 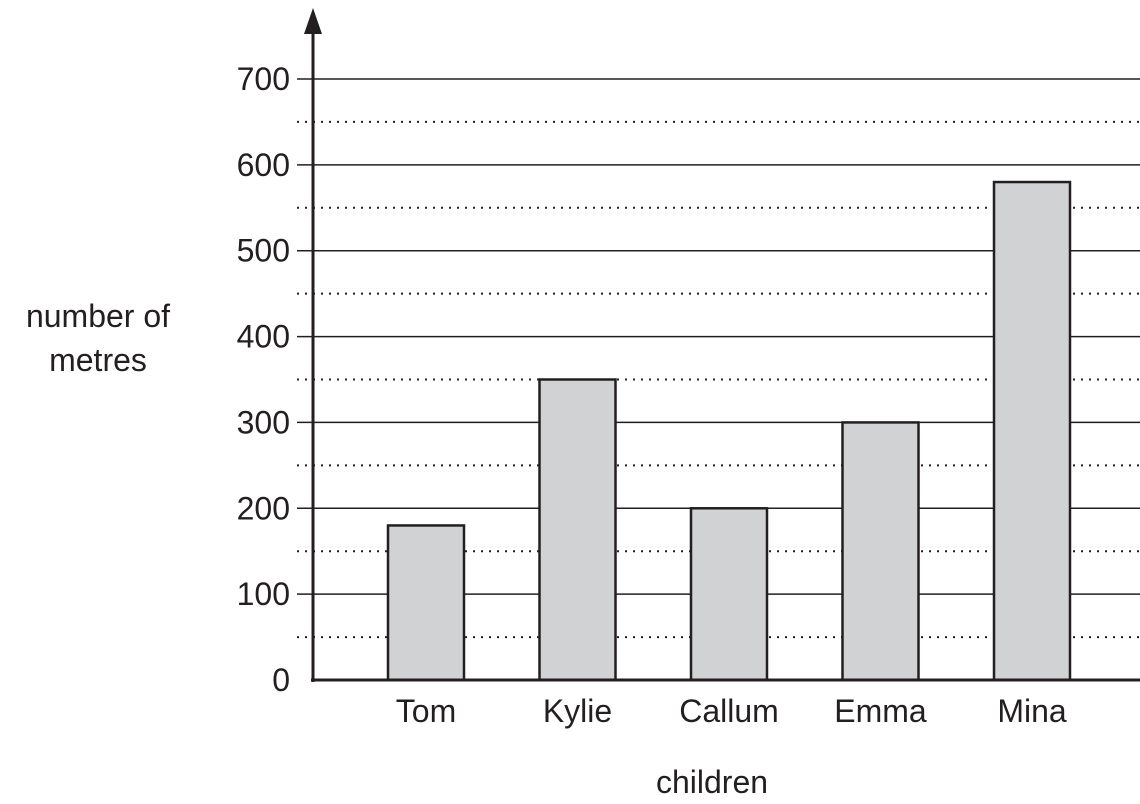 What do you see at coordinates (263, 79) in the screenshot?
I see `y-tick-label: 700` at bounding box center [263, 79].